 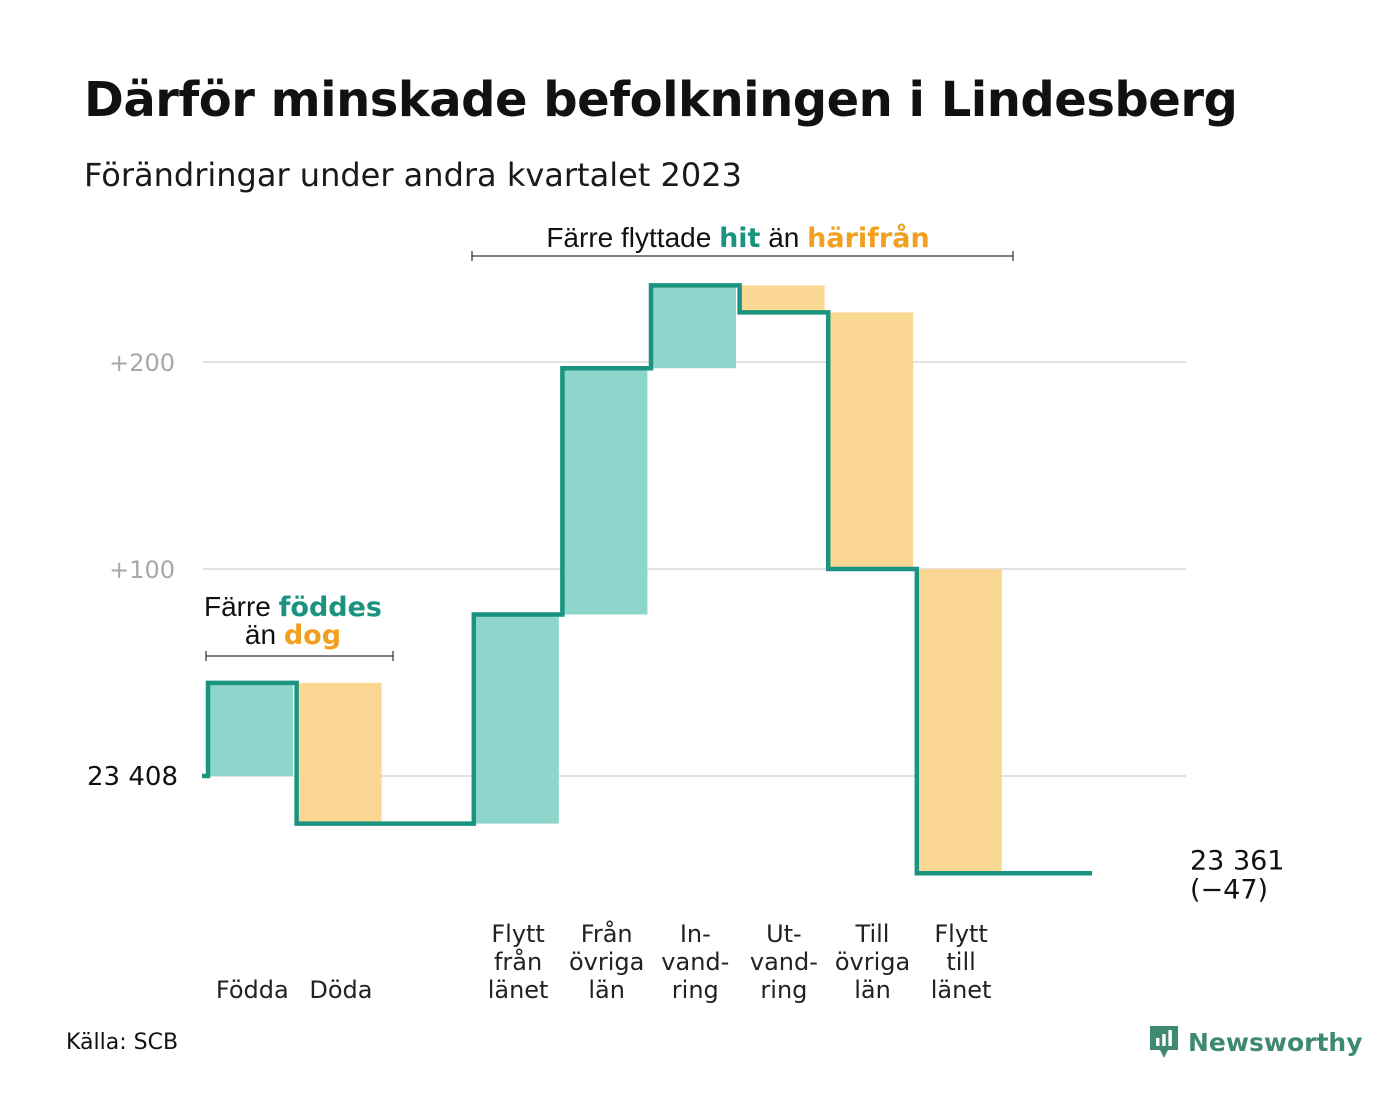 I want to click on newsworthy-logo-icon, so click(x=1164, y=1042).